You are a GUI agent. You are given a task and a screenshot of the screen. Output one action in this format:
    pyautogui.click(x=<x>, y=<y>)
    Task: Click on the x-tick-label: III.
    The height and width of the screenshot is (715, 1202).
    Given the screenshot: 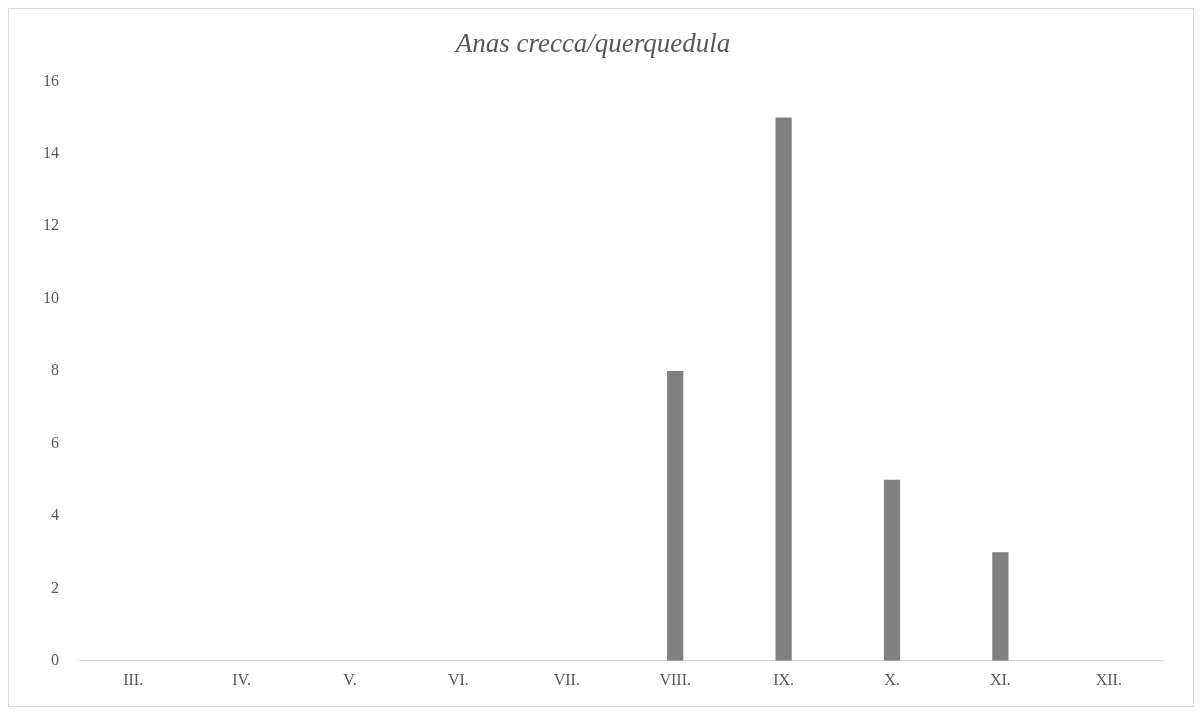 What is the action you would take?
    pyautogui.click(x=133, y=679)
    